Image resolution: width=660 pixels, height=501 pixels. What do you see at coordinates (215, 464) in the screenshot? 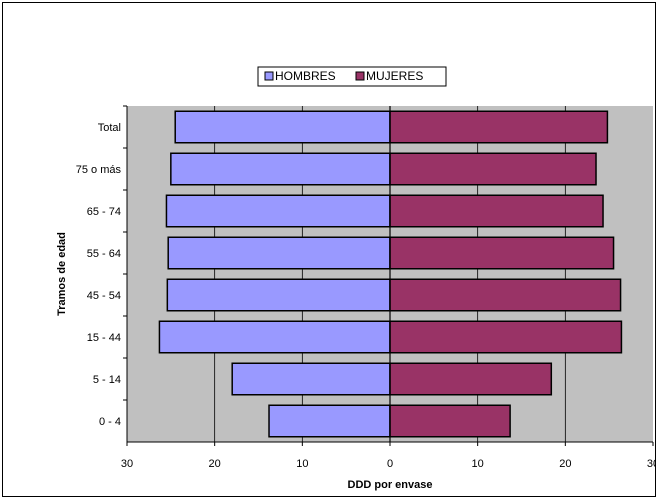
I see `x-tick-label-1: 20` at bounding box center [215, 464].